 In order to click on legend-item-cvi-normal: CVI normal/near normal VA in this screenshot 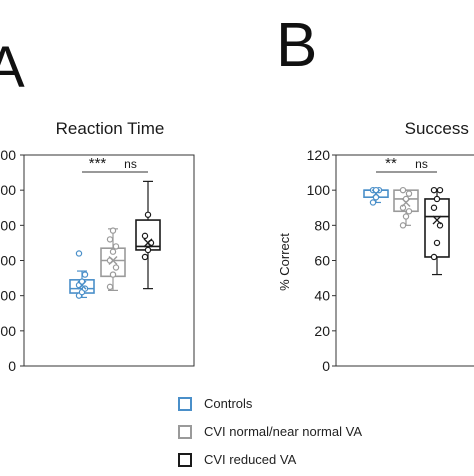, I will do `click(326, 434)`.